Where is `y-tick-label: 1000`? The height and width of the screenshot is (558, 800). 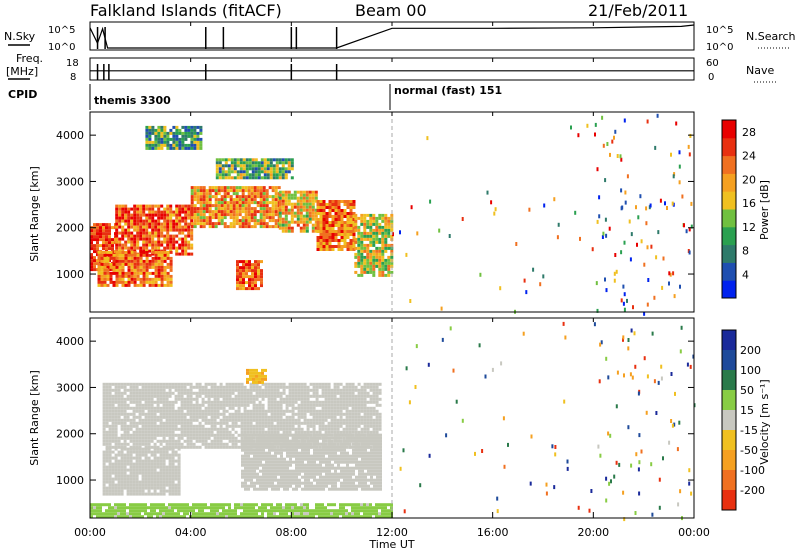 y-tick-label: 1000 is located at coordinates (70, 274).